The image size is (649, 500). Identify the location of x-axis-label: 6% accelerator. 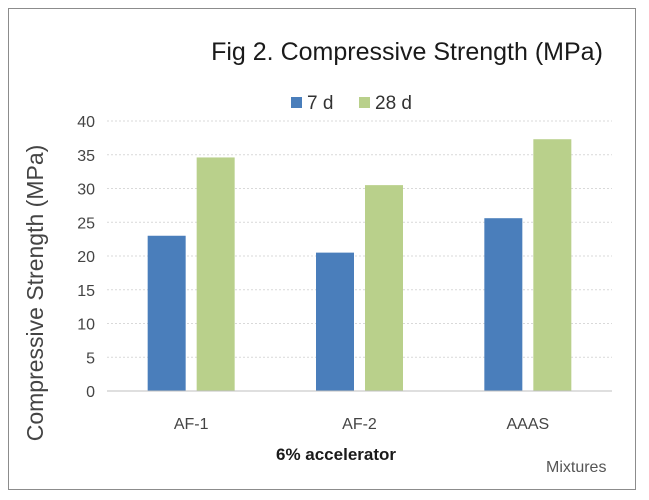
(336, 454).